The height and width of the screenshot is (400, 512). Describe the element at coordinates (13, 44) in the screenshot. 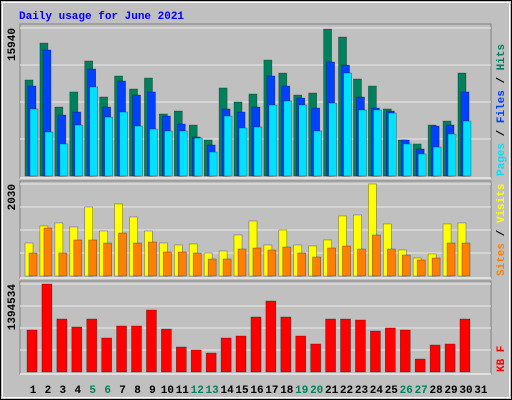

I see `y-tick-label: 15940` at that location.